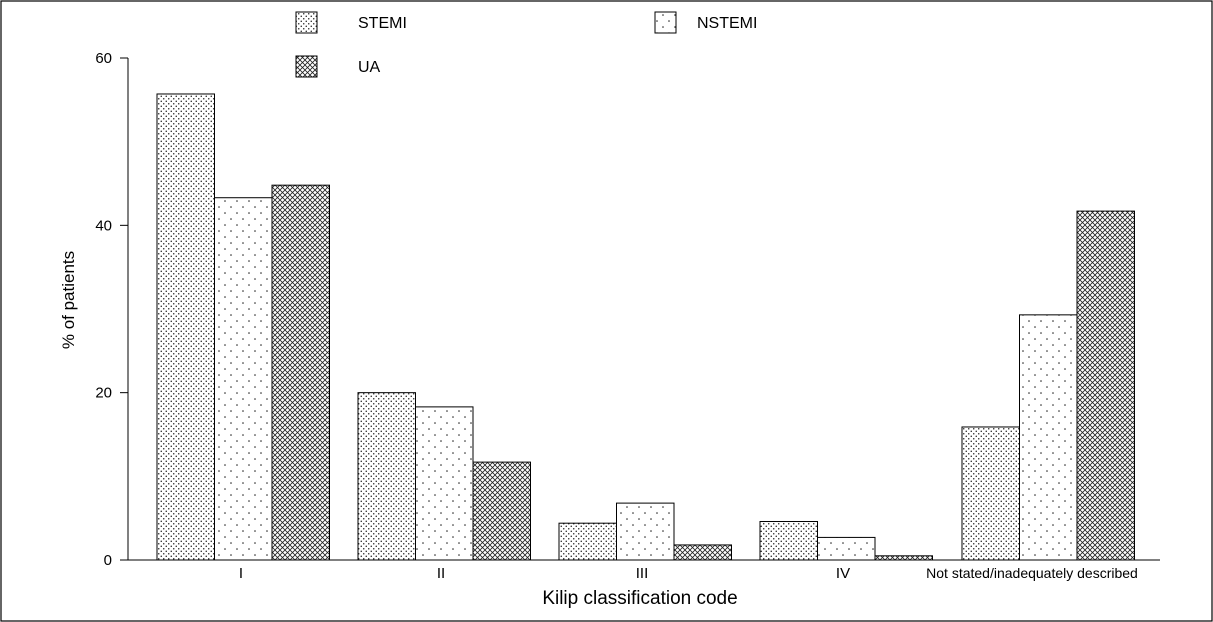 The image size is (1213, 622). What do you see at coordinates (843, 573) in the screenshot?
I see `x-tick-label: IV` at bounding box center [843, 573].